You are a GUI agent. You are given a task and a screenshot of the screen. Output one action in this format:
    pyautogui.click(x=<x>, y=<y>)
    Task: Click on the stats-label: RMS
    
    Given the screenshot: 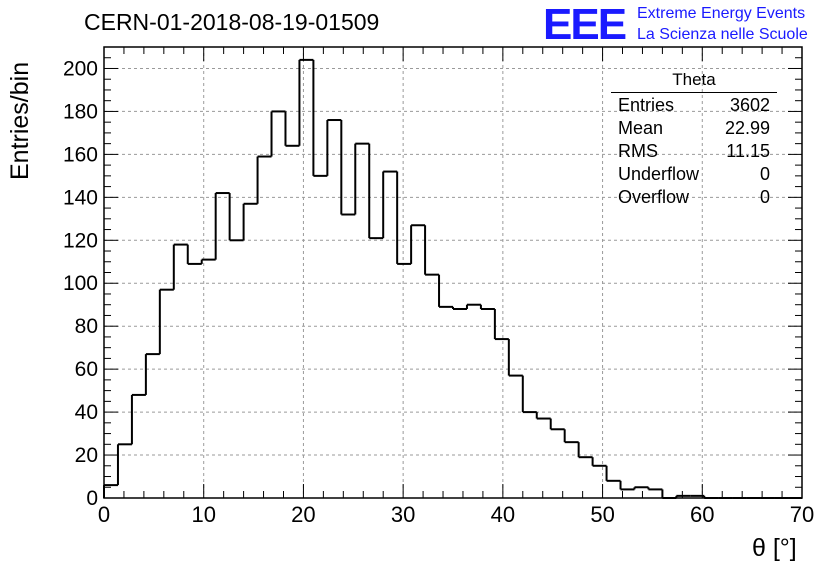 What is the action you would take?
    pyautogui.click(x=638, y=151)
    